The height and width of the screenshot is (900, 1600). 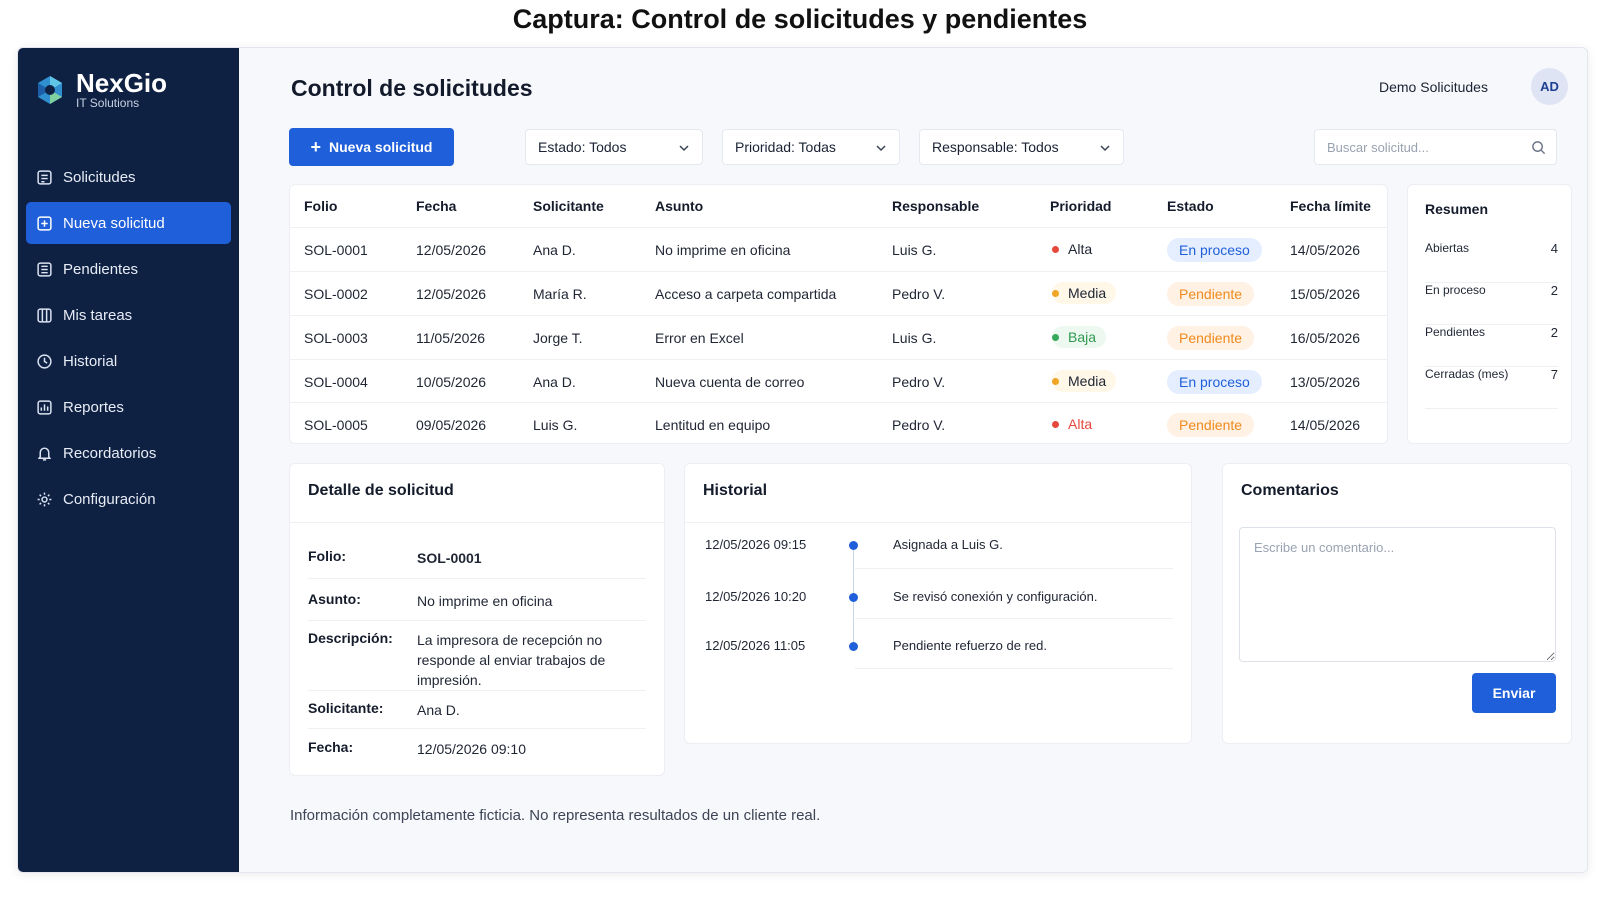 I want to click on prioridad-filter: Prioridad: Todas, so click(x=811, y=147).